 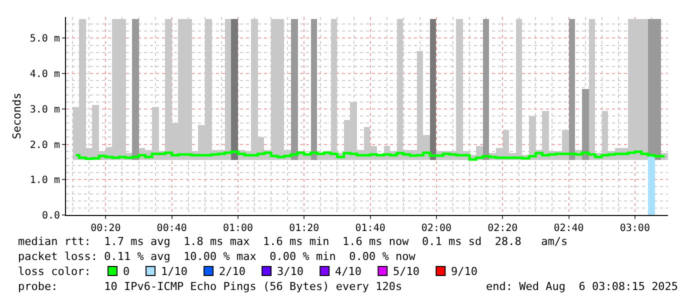 What do you see at coordinates (406, 271) in the screenshot?
I see `legend-label: 5/10` at bounding box center [406, 271].